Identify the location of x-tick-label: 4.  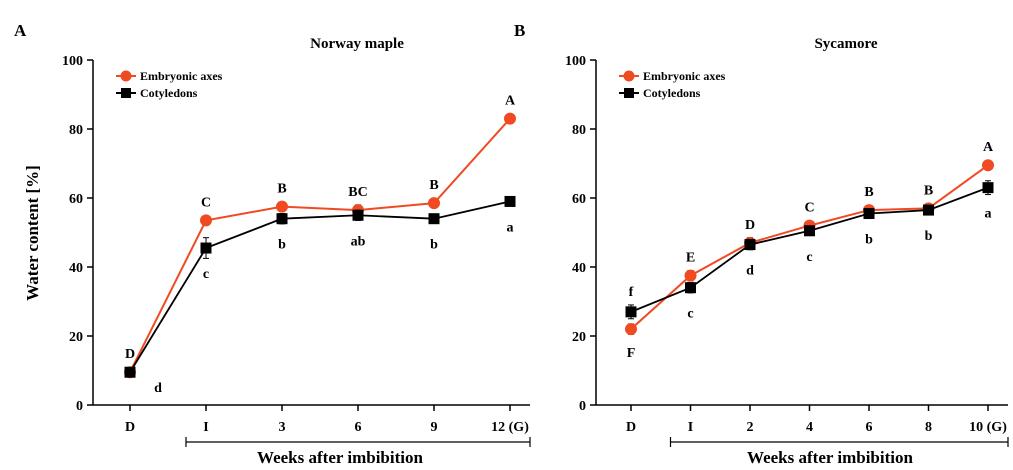
(809, 427).